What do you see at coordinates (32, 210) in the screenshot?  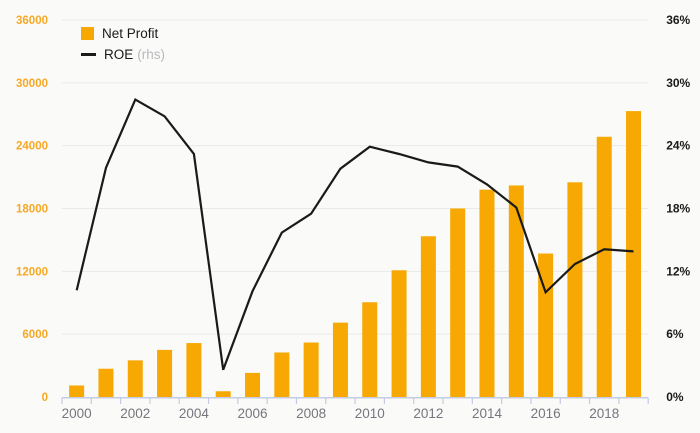 I see `y-left-tick-label: 18000` at bounding box center [32, 210].